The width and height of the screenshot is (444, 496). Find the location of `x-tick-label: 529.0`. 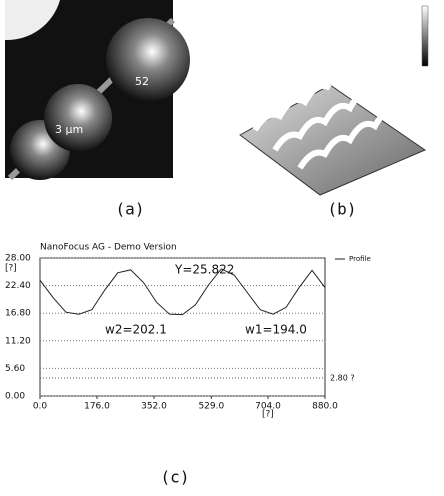

x-tick-label: 529.0 is located at coordinates (211, 407).